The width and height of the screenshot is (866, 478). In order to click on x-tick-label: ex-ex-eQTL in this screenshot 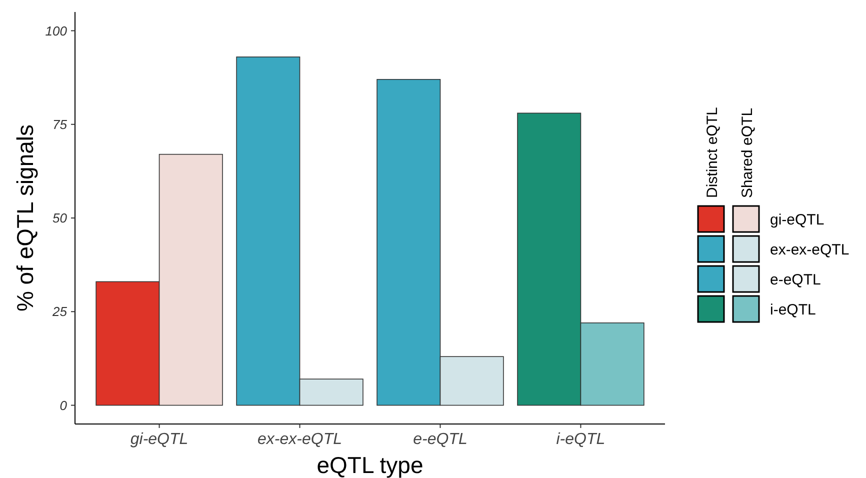, I will do `click(300, 439)`.